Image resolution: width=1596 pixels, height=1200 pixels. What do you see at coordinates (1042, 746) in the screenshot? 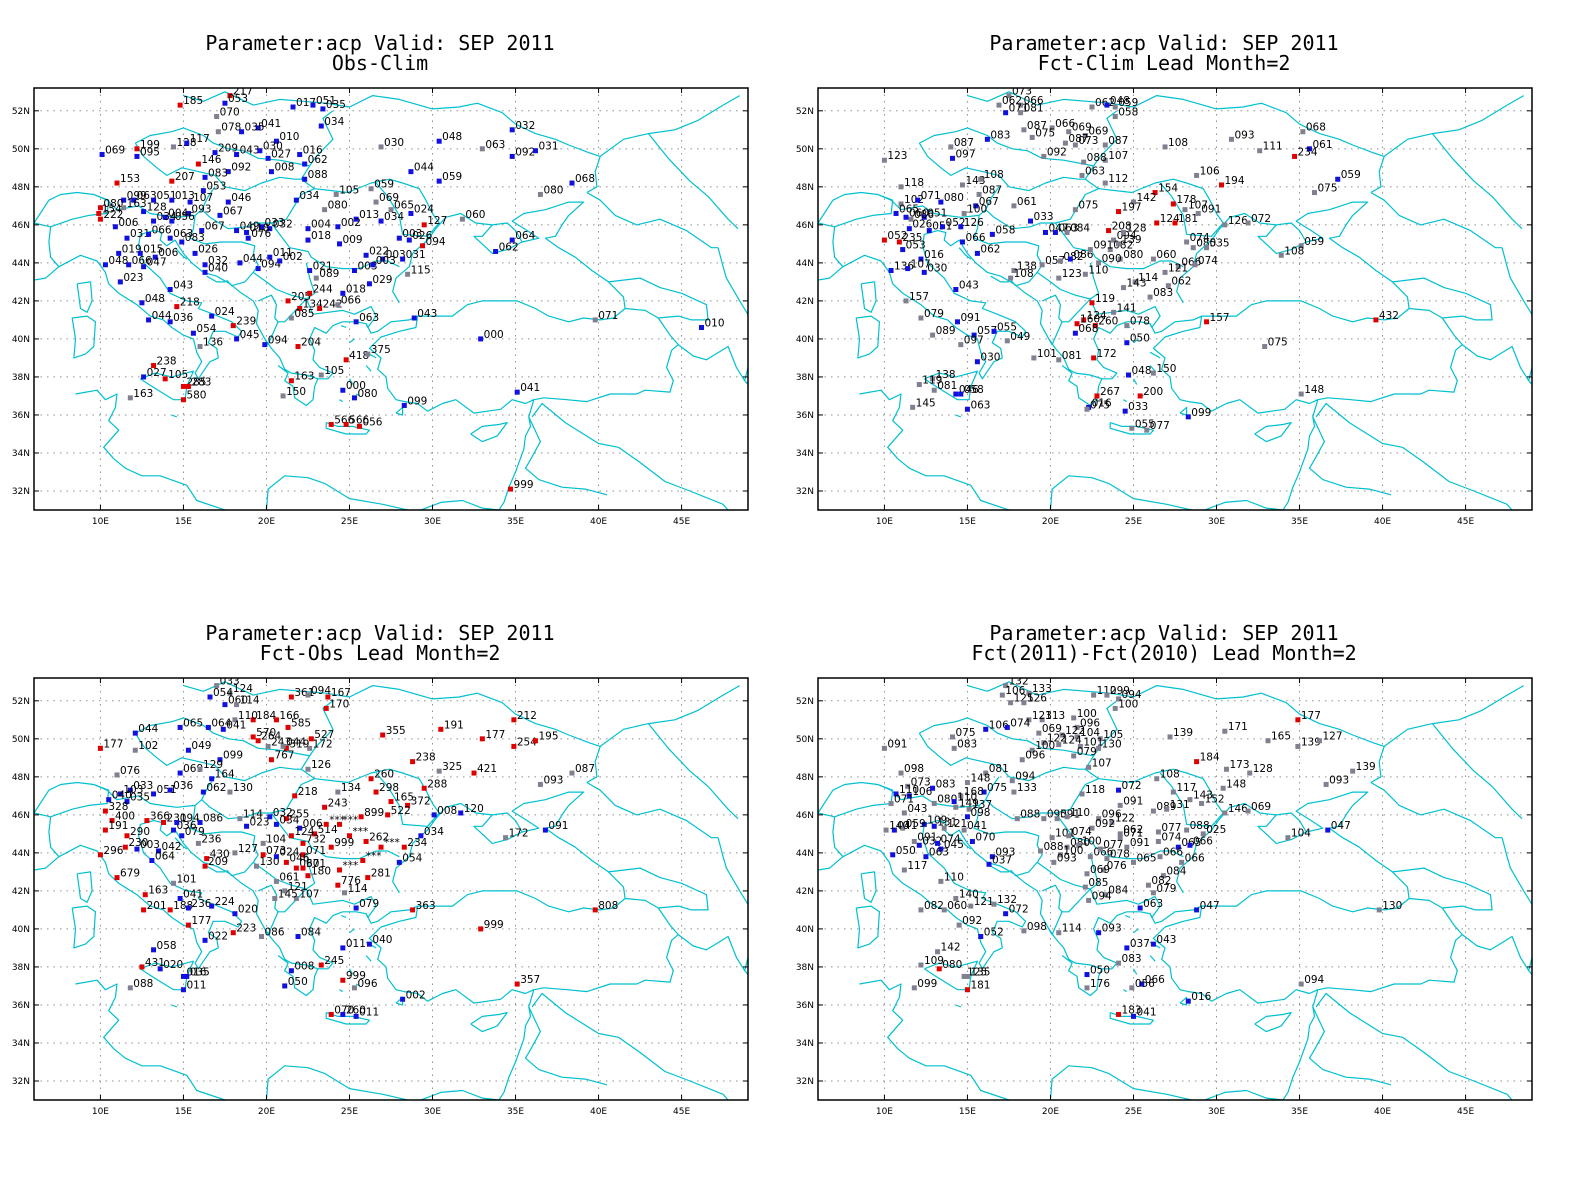
I see `station: 100` at bounding box center [1042, 746].